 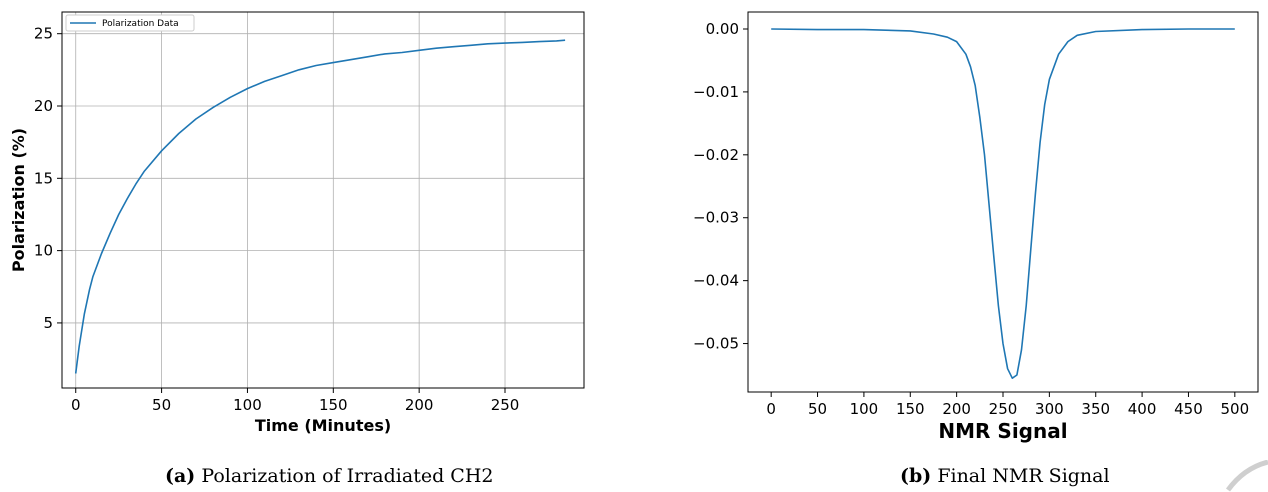 What do you see at coordinates (1246, 476) in the screenshot?
I see `corner-decoration` at bounding box center [1246, 476].